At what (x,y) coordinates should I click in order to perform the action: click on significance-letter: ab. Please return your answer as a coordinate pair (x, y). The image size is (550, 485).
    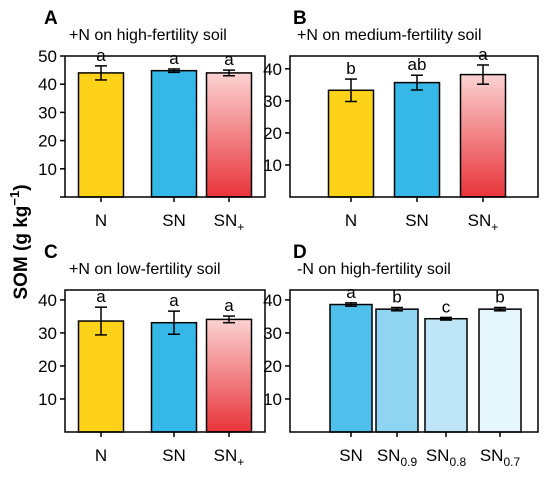
    Looking at the image, I should click on (417, 64).